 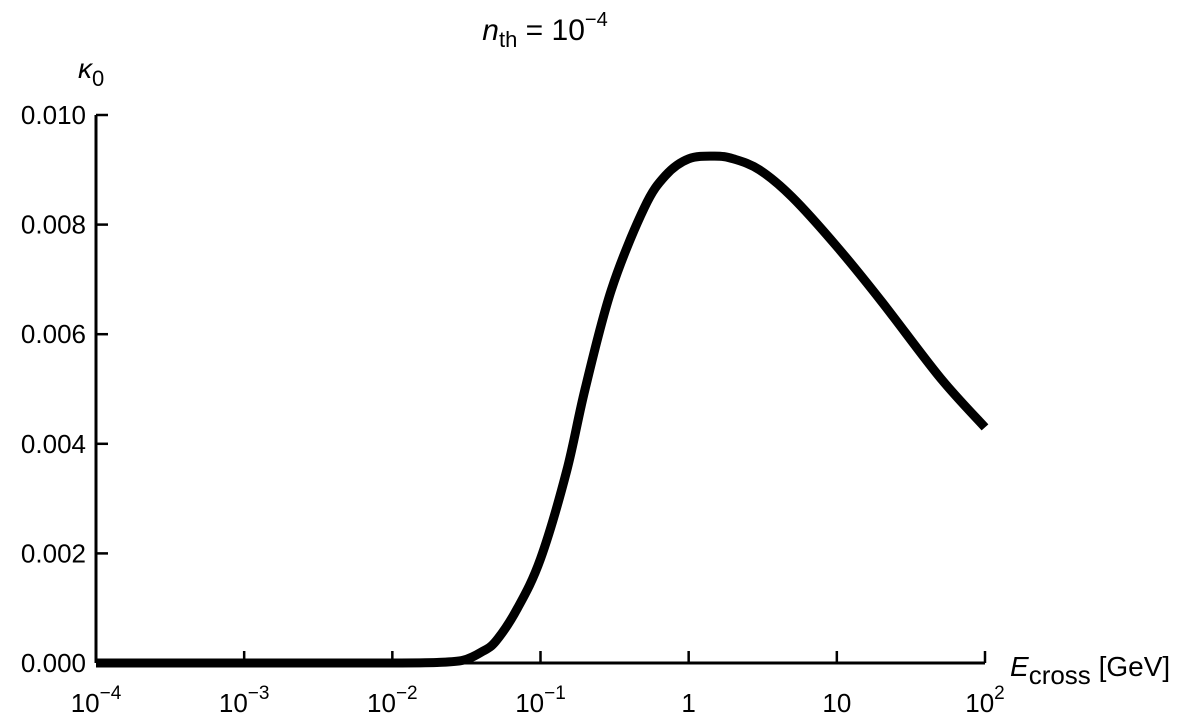 I want to click on title-mid: = 10, so click(x=551, y=30).